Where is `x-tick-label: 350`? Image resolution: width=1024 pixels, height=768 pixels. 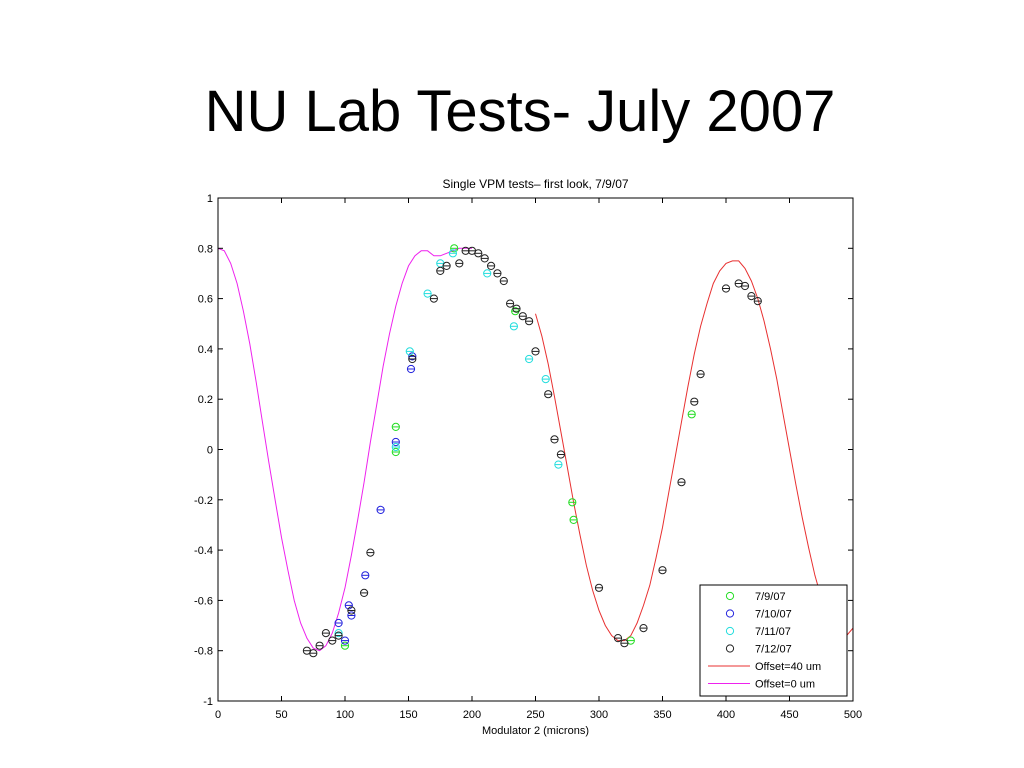
x-tick-label: 350 is located at coordinates (662, 715).